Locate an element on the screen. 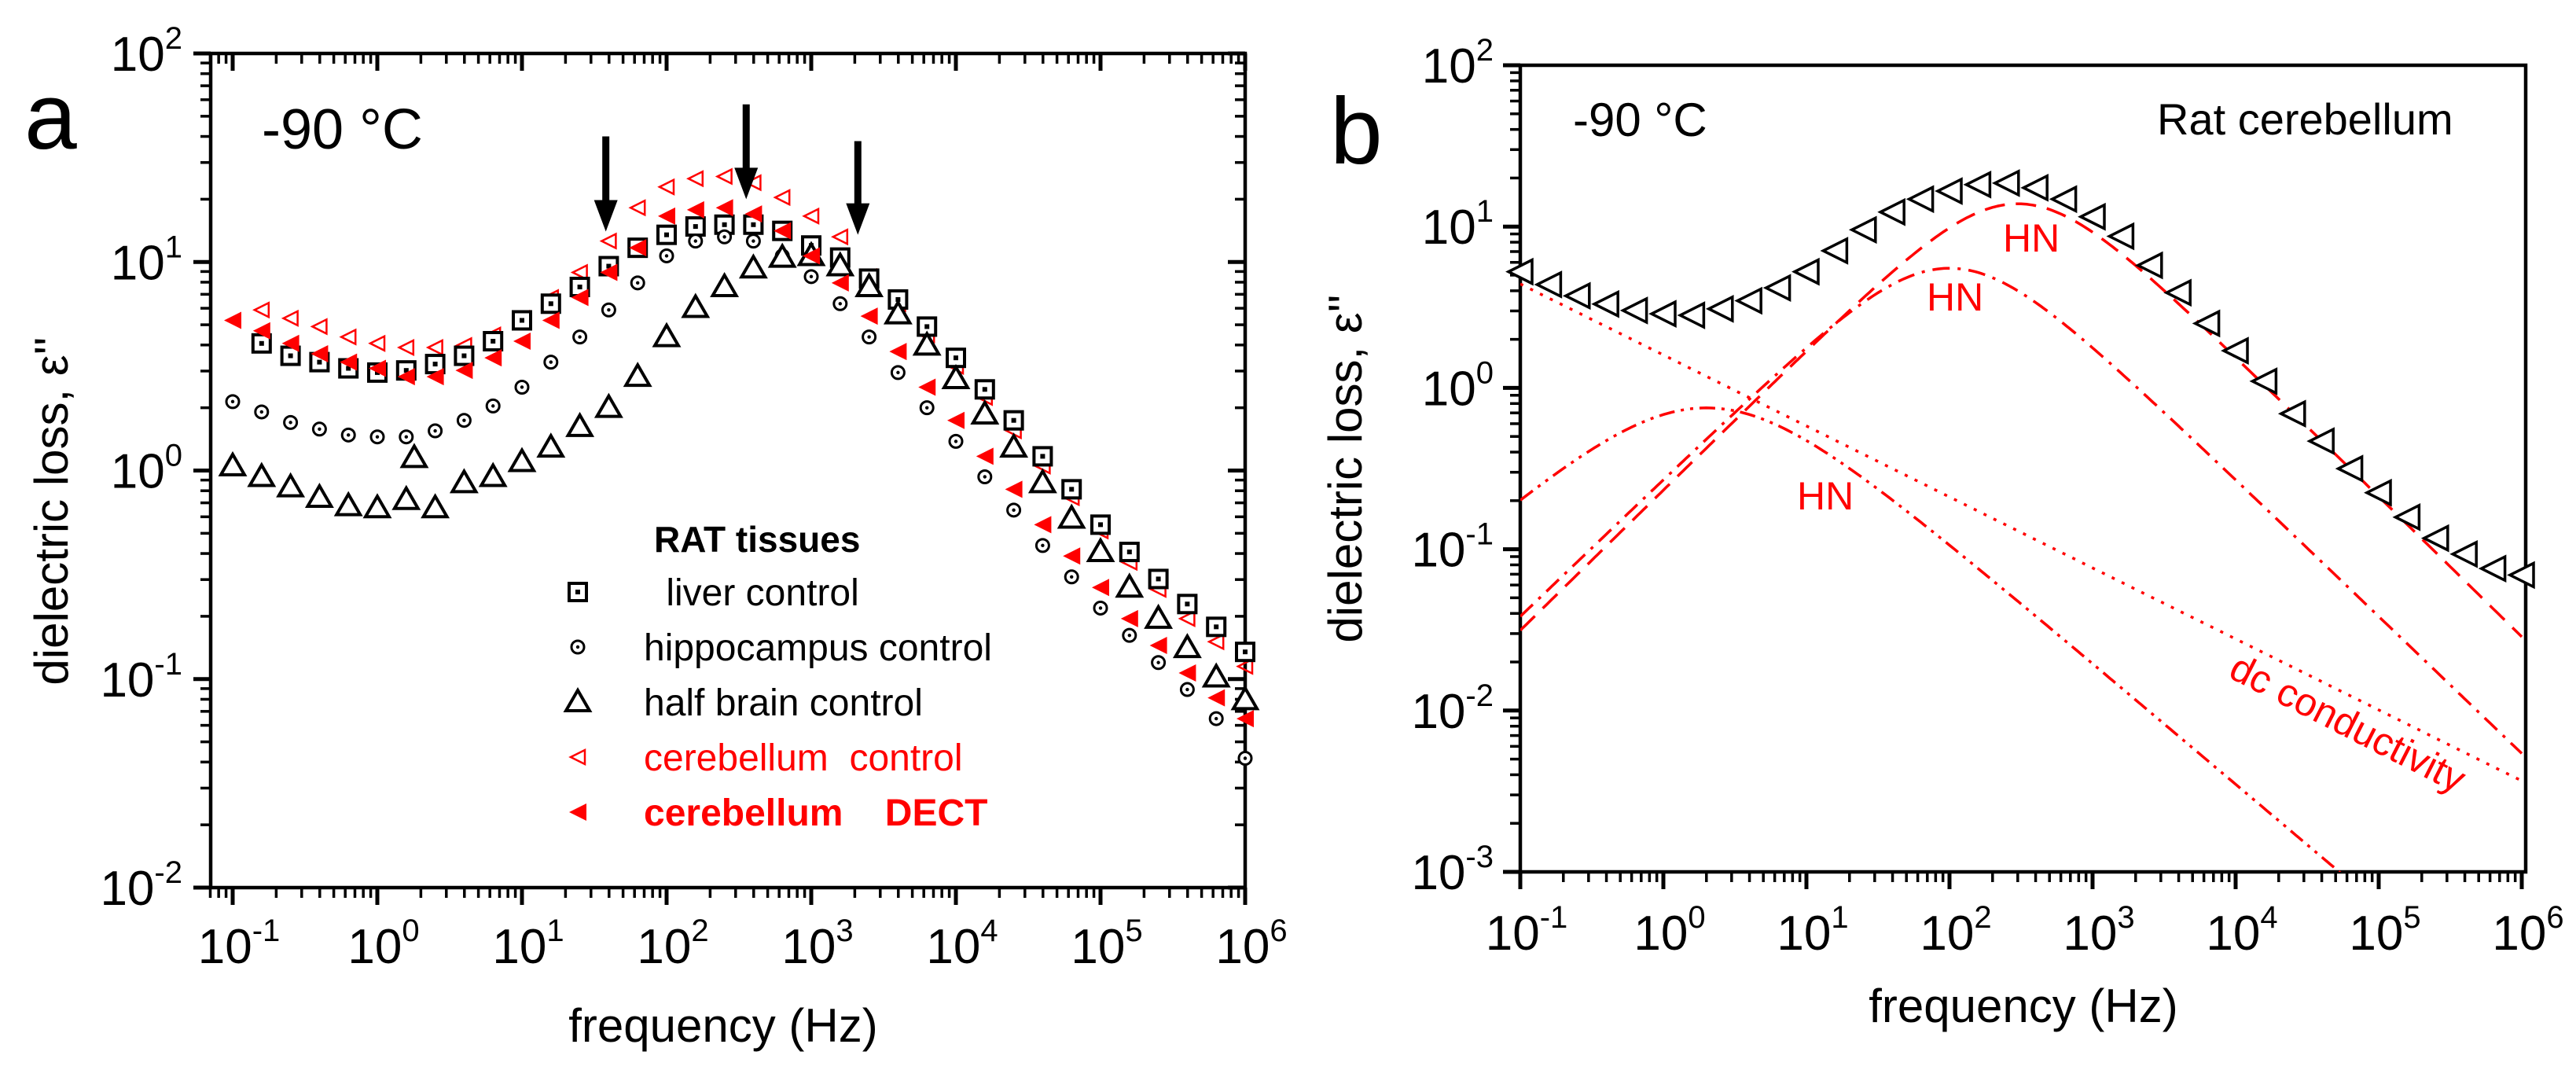  panel-a-y-axis-title: dielectric loss, ε'' is located at coordinates (51, 511).